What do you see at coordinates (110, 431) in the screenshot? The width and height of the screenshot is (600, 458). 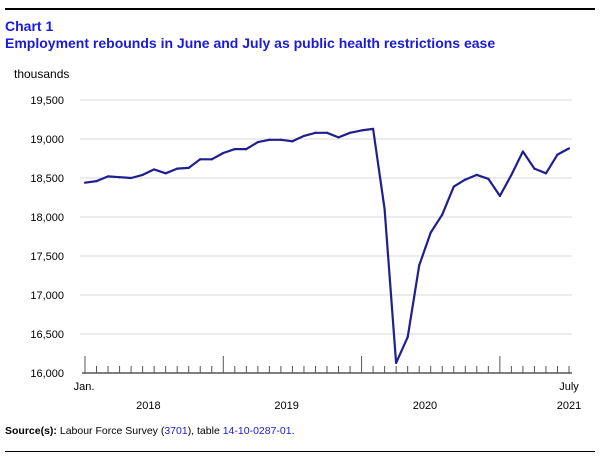 I see `source-text-1: Labour Force Survey (` at bounding box center [110, 431].